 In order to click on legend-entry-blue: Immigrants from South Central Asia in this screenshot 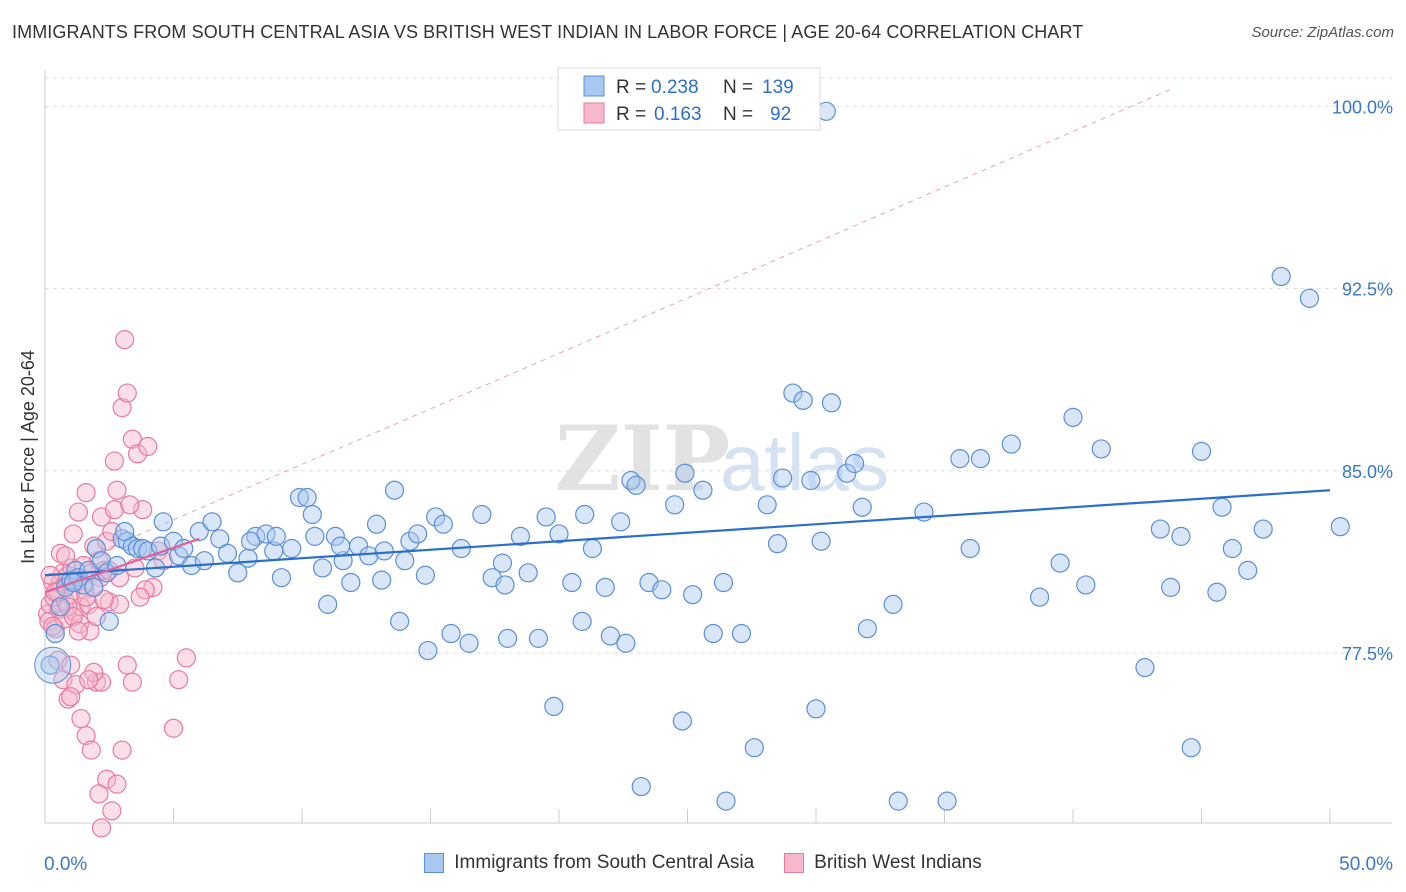, I will do `click(589, 863)`.